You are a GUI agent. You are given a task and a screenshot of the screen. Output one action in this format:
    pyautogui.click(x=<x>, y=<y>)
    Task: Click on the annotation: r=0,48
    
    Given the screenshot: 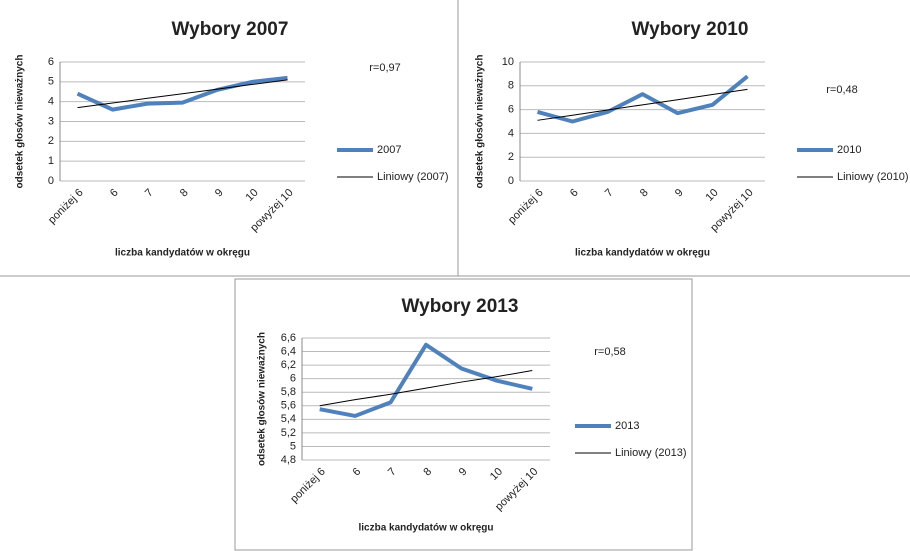 What is the action you would take?
    pyautogui.click(x=842, y=90)
    